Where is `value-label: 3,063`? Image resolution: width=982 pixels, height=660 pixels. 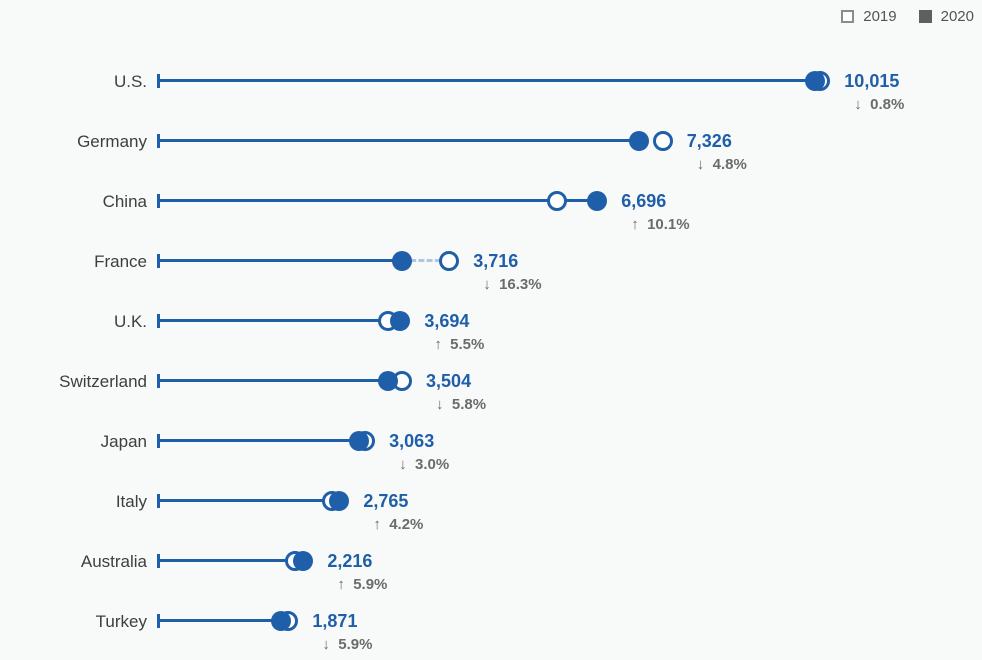
value-label: 3,063 is located at coordinates (412, 441).